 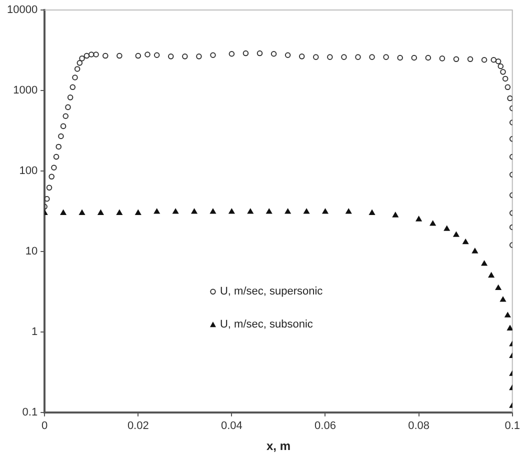 I want to click on legend-label: U, m/sec, supersonic, so click(x=272, y=292).